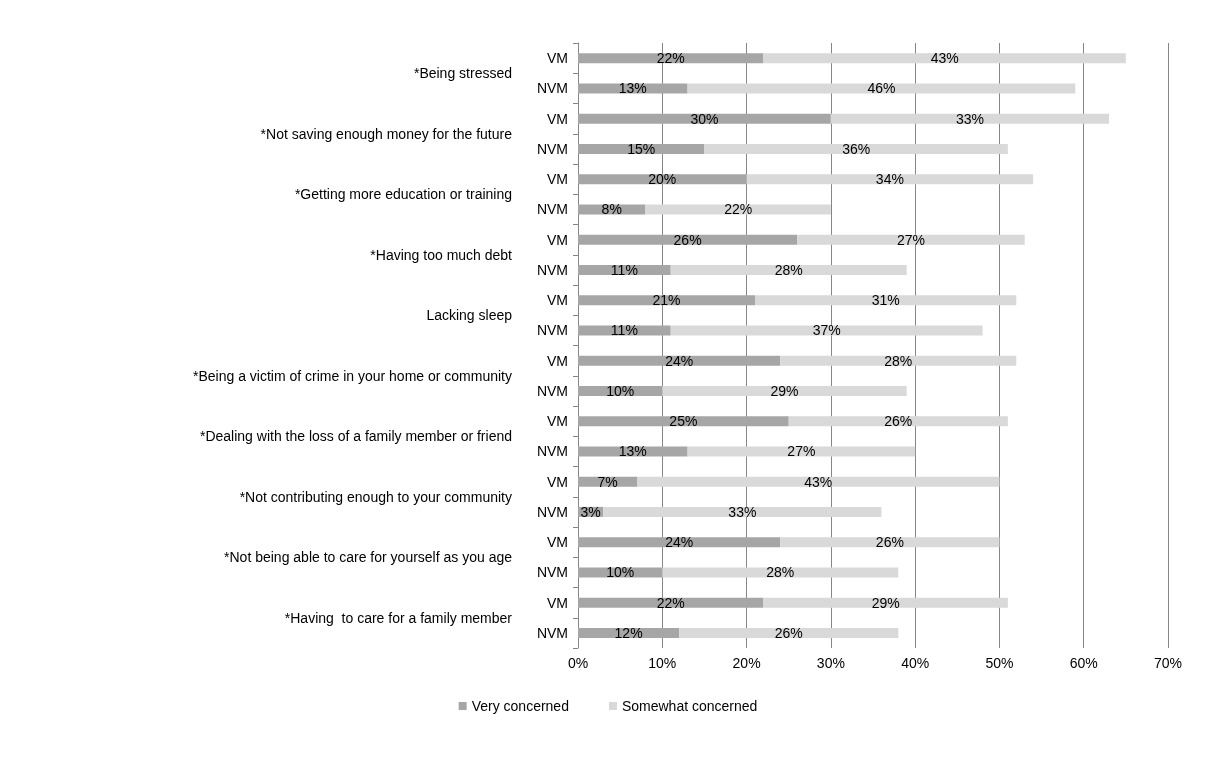  Describe the element at coordinates (1083, 663) in the screenshot. I see `x-tick-label: 60%` at that location.